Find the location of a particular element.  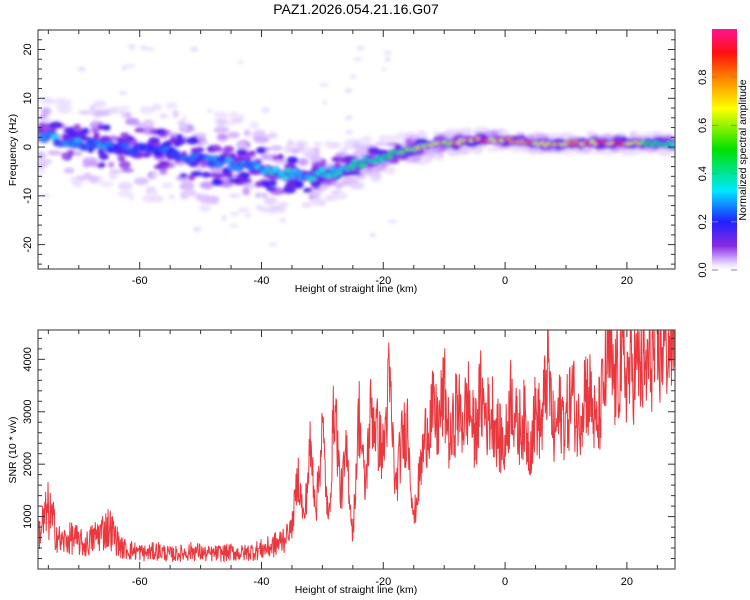

colorbar-tick-label: 0.6 is located at coordinates (703, 125).